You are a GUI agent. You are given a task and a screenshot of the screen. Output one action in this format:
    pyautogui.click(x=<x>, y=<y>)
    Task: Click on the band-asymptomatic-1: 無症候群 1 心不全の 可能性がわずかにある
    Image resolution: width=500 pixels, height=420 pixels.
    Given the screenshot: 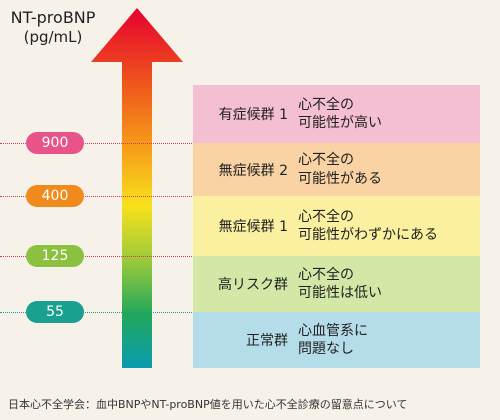 What is the action you would take?
    pyautogui.click(x=336, y=226)
    